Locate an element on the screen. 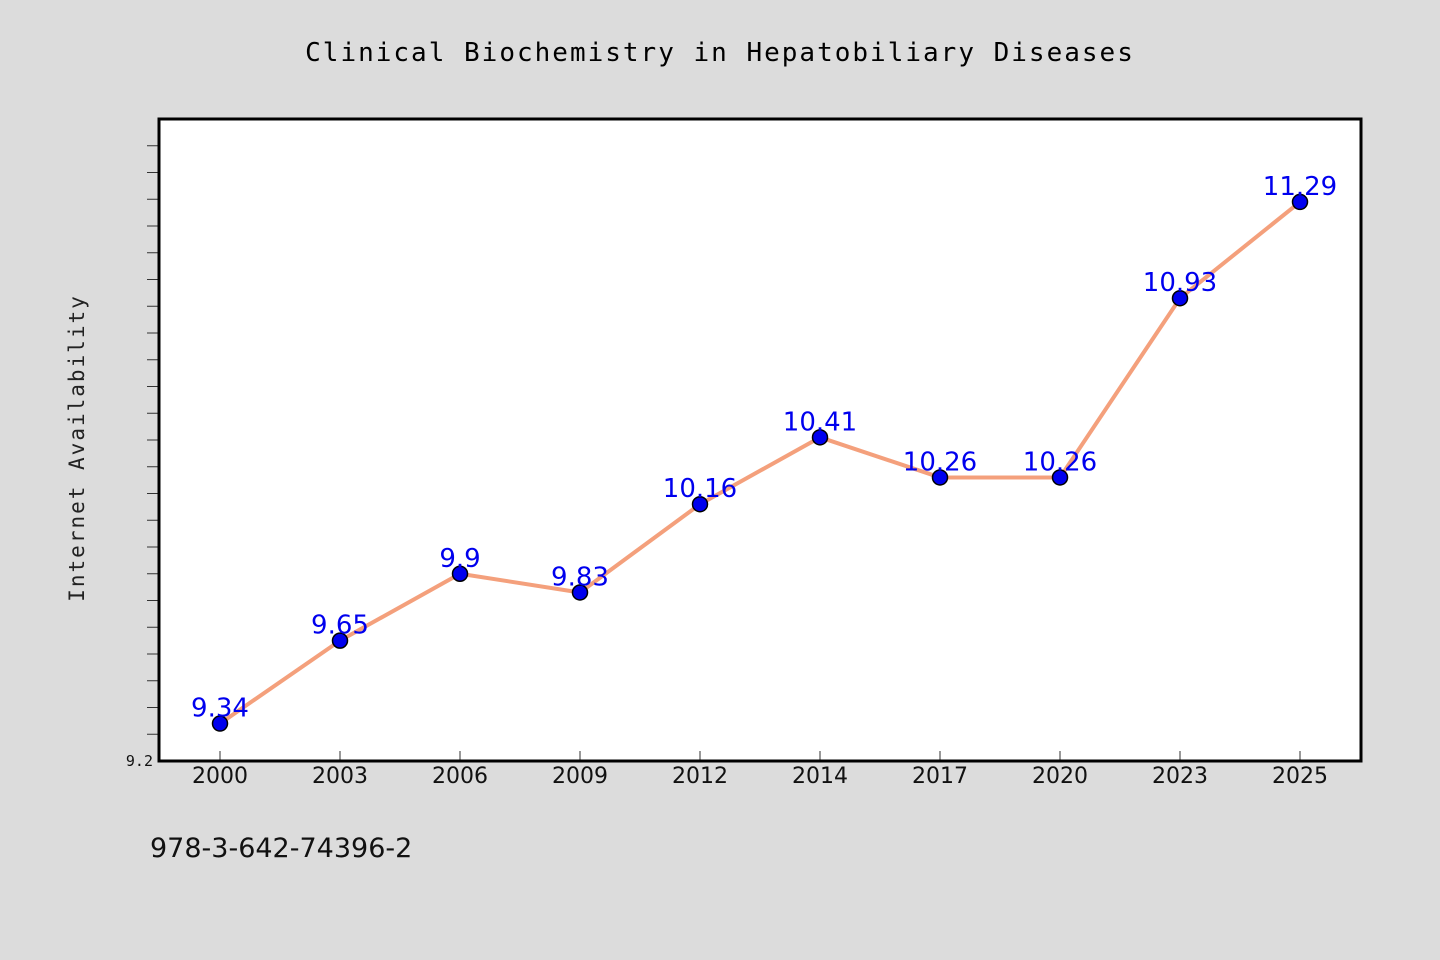 The width and height of the screenshot is (1440, 960). x-tick-label: 2009 is located at coordinates (580, 776).